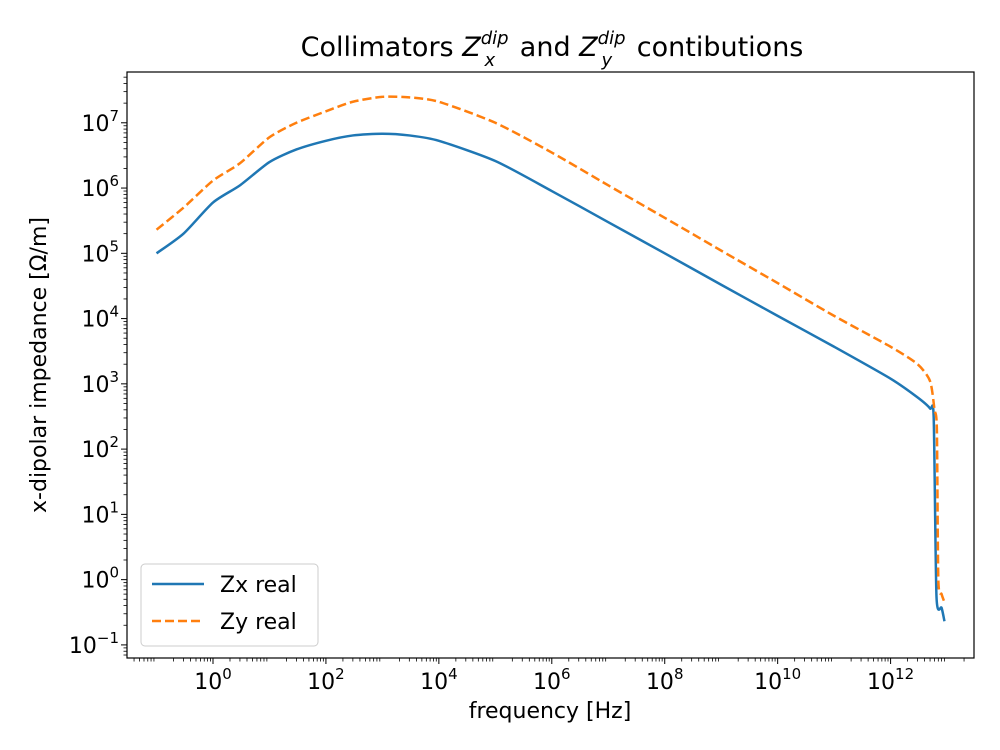 This screenshot has height=750, width=1000. Describe the element at coordinates (100, 318) in the screenshot. I see `y-tick-label: 10⁴` at that location.